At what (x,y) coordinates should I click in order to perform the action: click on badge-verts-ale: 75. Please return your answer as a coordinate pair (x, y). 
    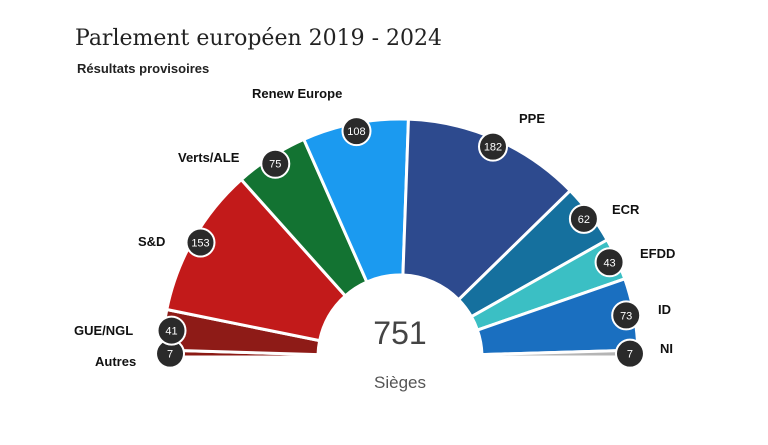
    Looking at the image, I should click on (275, 163).